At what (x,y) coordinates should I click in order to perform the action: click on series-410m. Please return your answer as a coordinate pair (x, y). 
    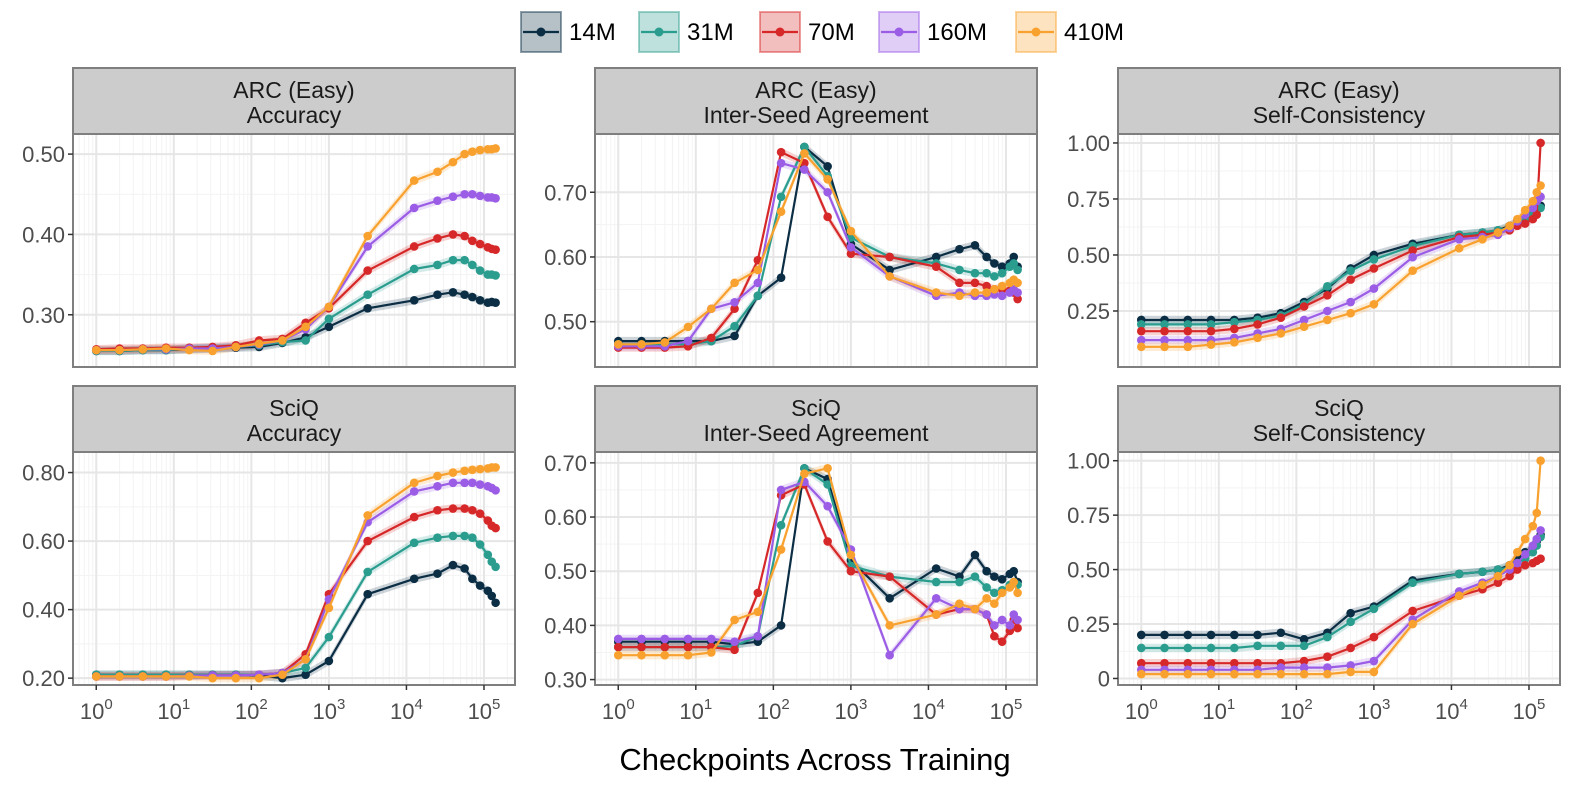
    Looking at the image, I should click on (295, 573).